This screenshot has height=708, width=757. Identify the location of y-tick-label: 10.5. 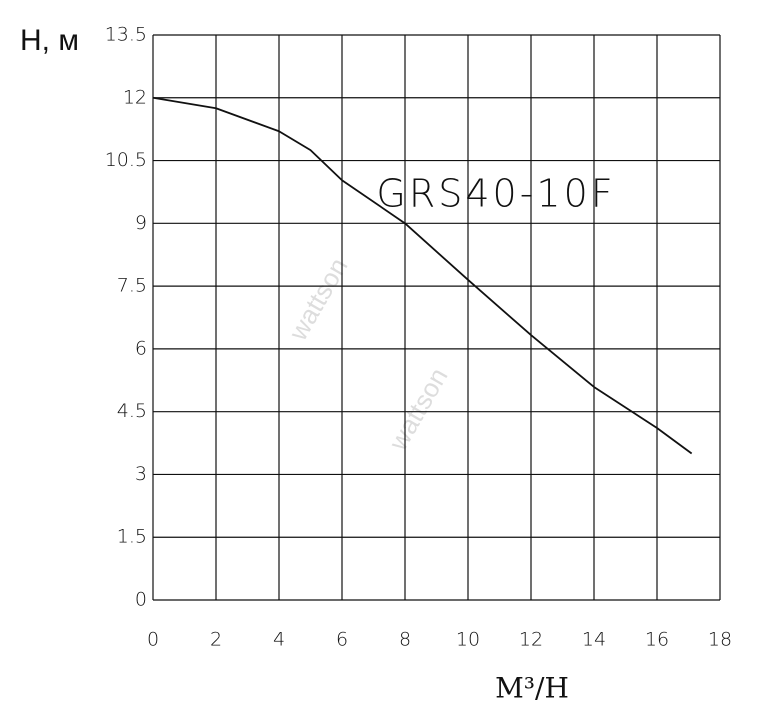
(126, 160).